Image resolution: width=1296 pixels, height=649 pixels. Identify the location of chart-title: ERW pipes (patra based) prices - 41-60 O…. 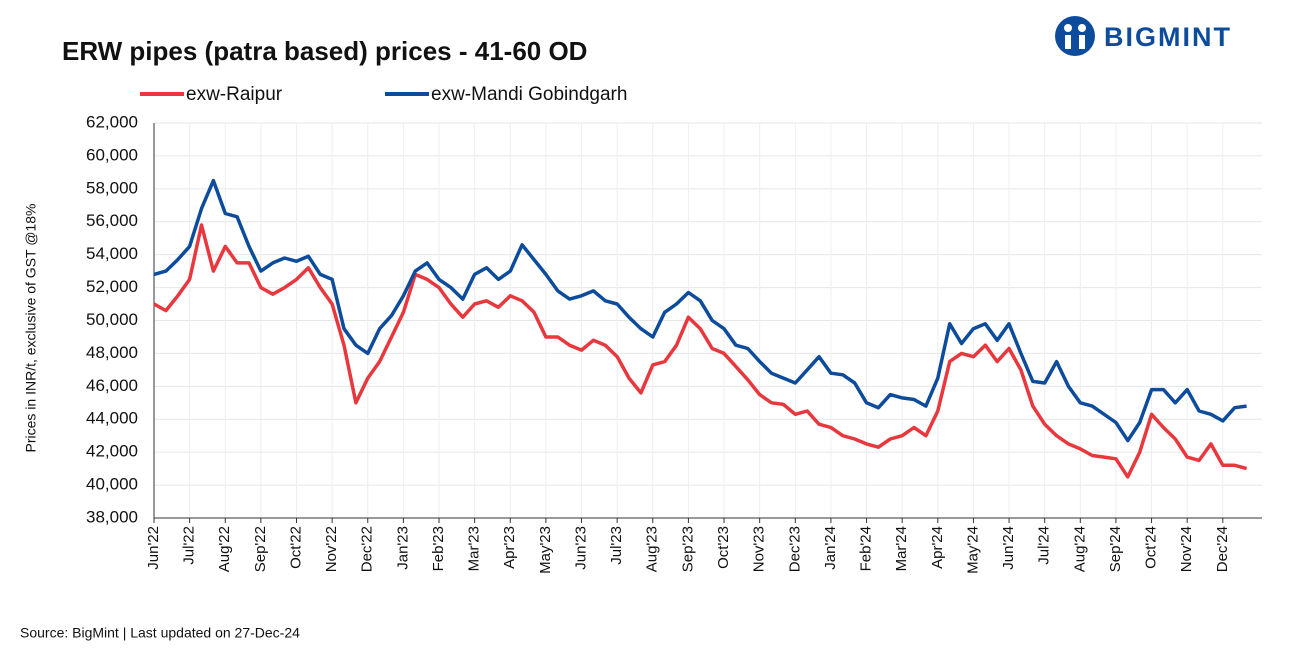
(324, 51).